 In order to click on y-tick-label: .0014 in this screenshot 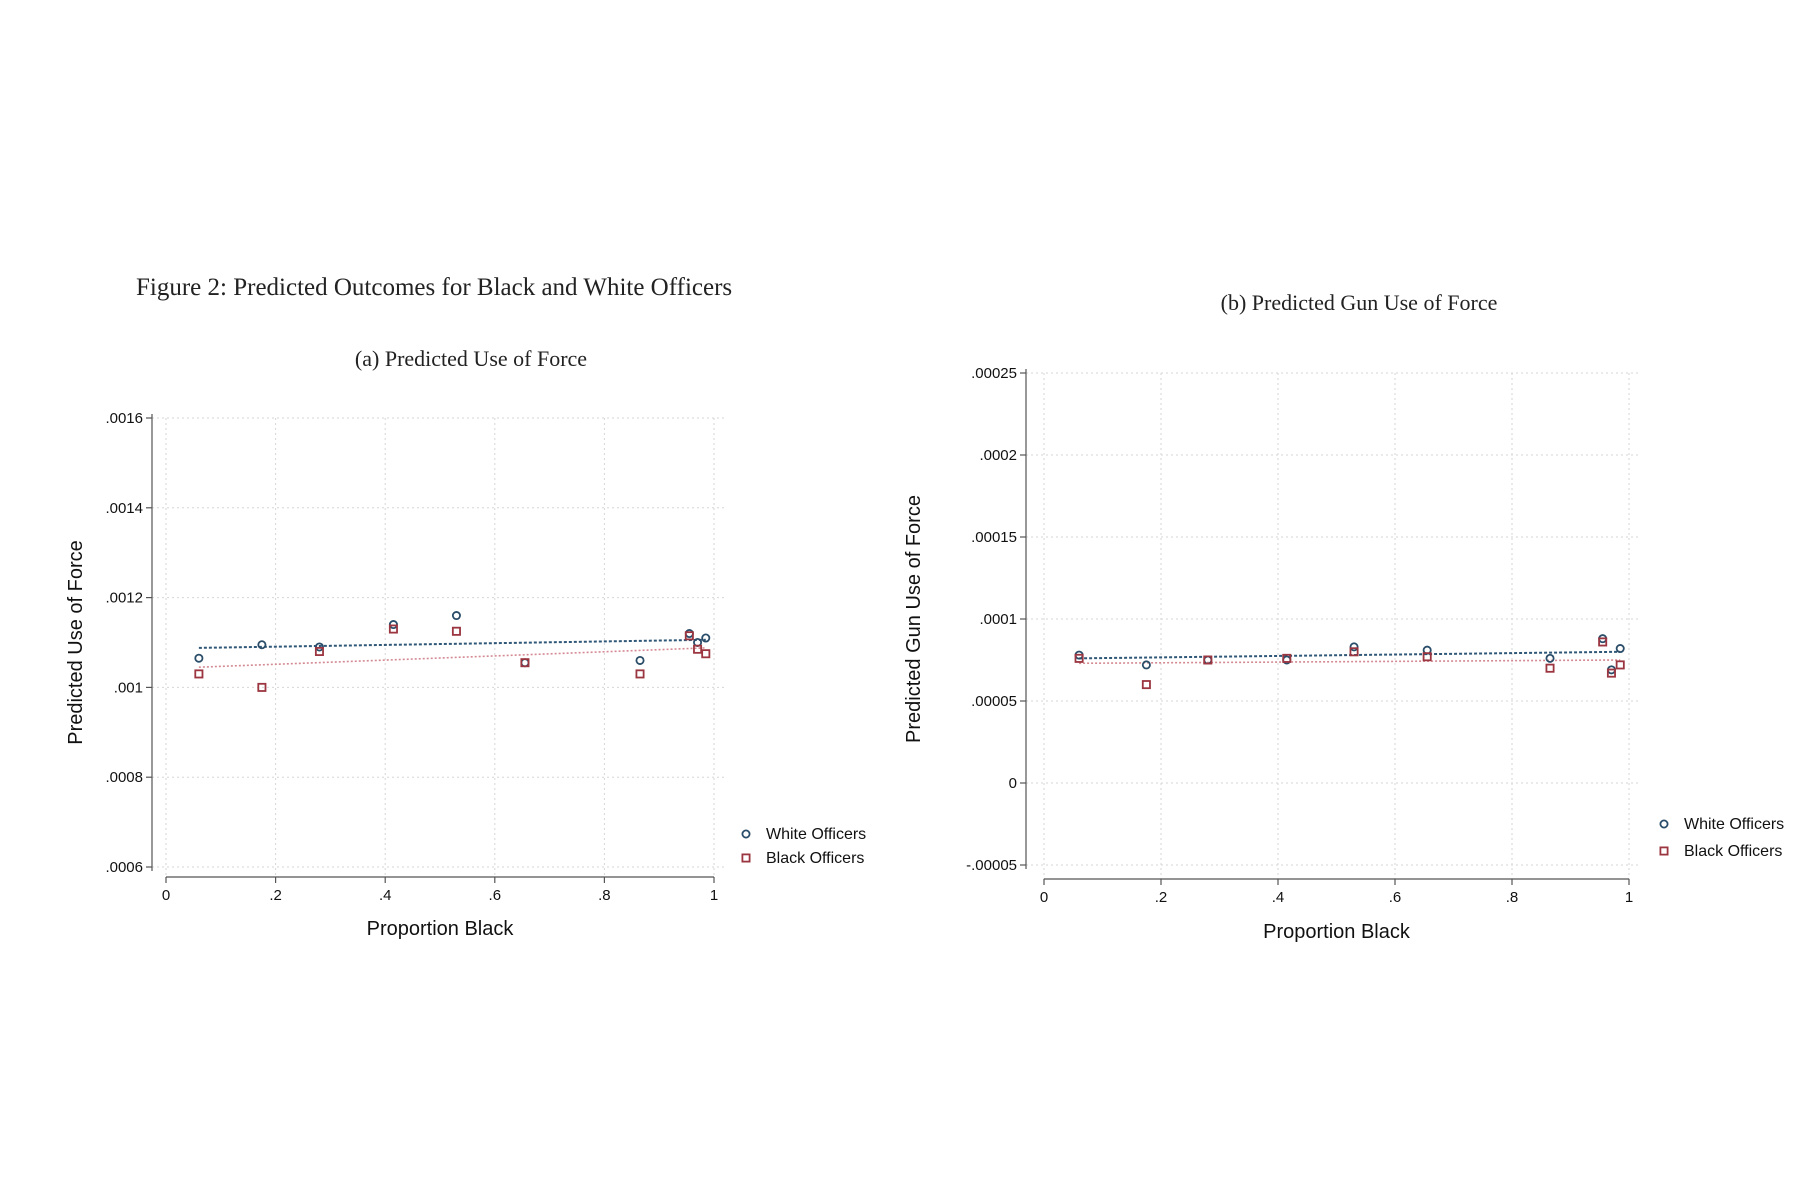, I will do `click(124, 508)`.